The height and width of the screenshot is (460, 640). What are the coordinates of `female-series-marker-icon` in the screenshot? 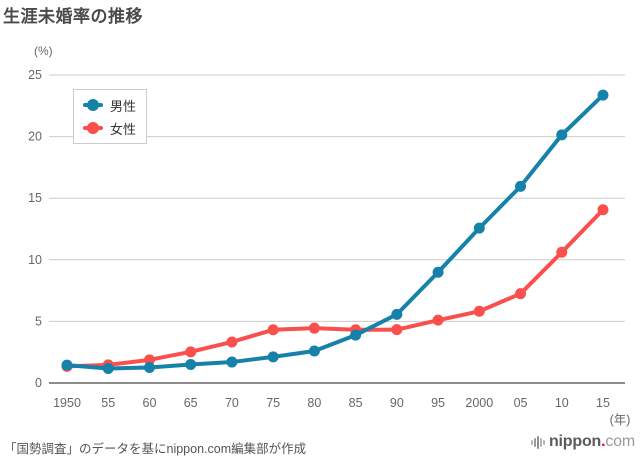 It's located at (93, 128).